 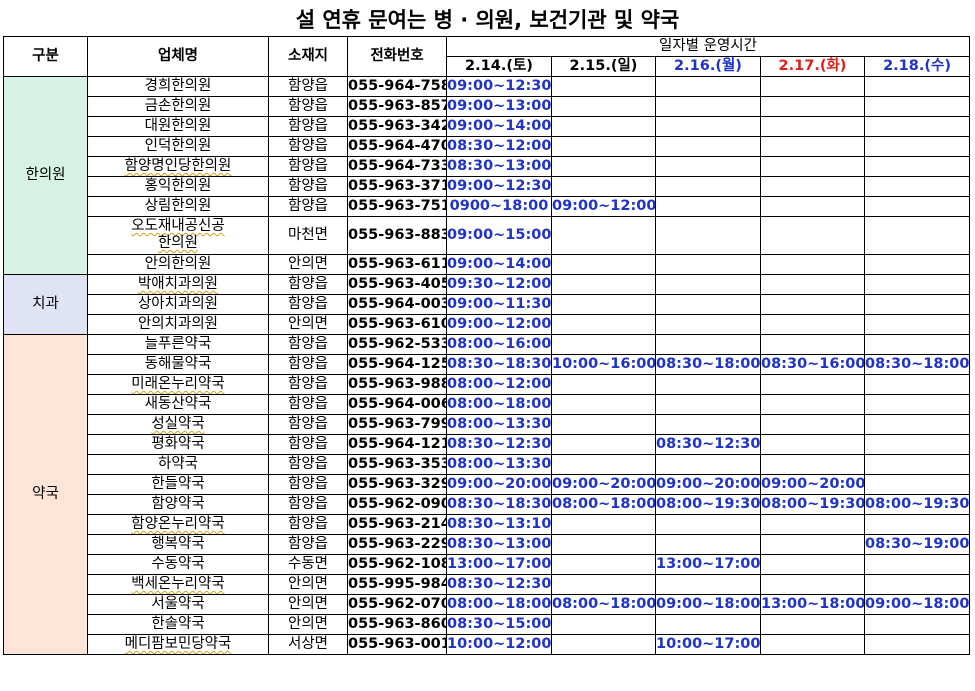 I want to click on hours-day-2: 08:30~12:30, so click(x=708, y=444).